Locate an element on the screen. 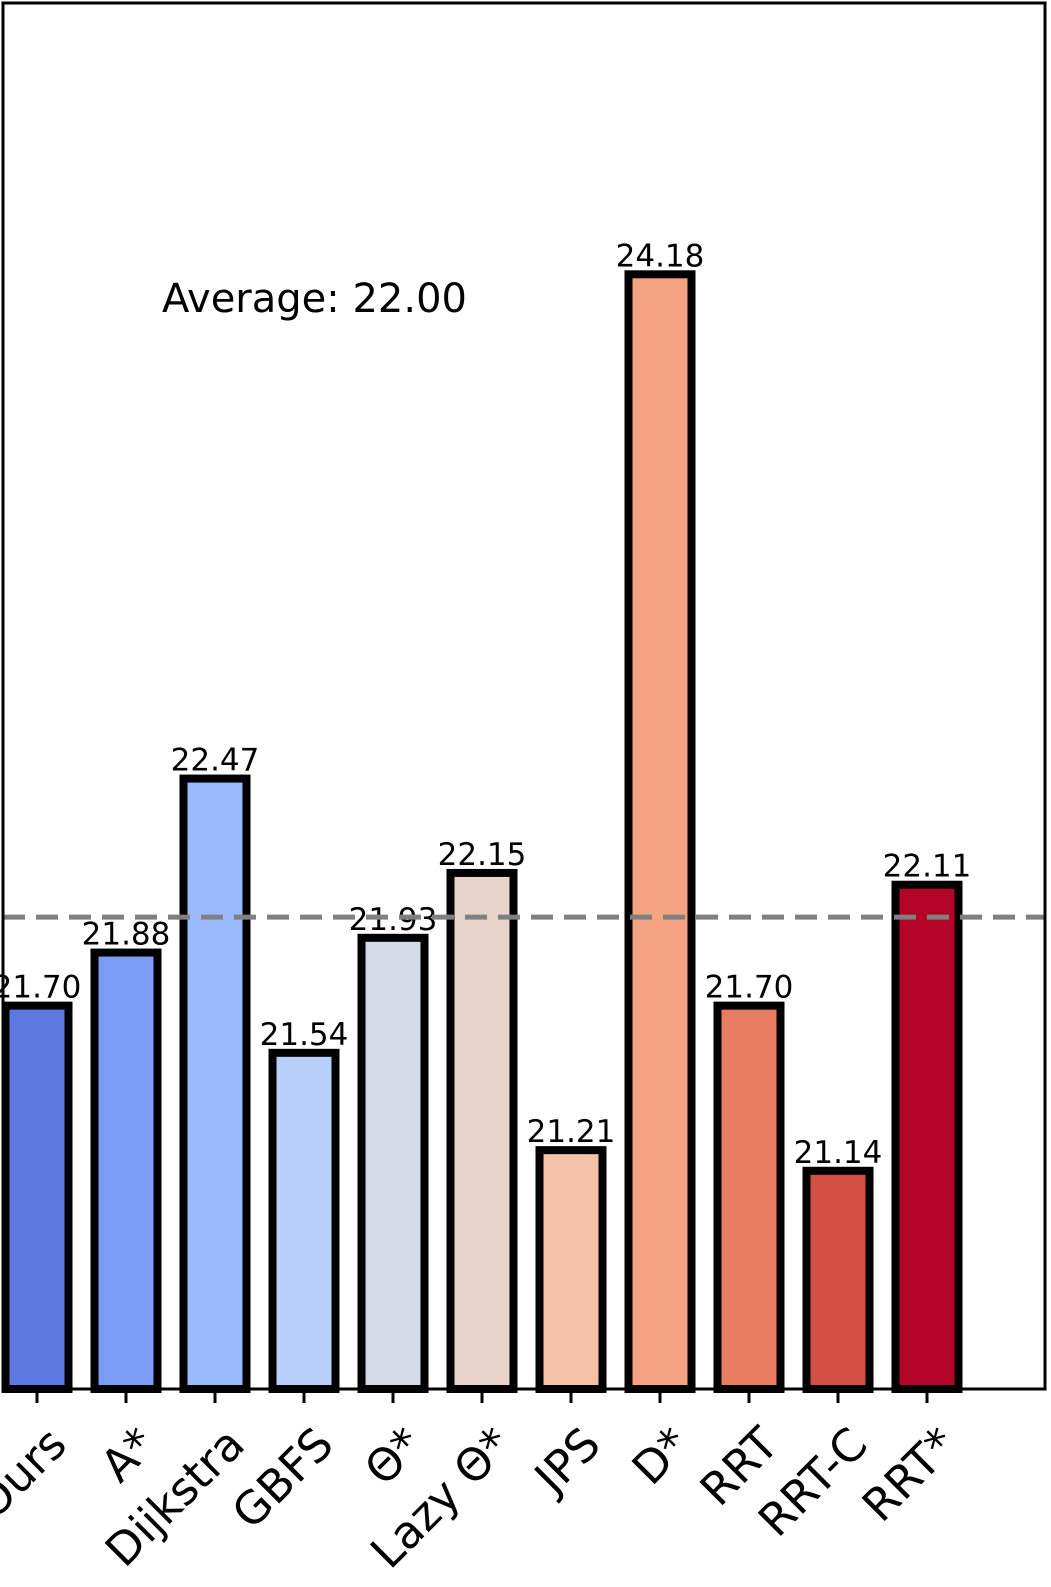 The height and width of the screenshot is (1587, 1051). x-ticks-group is located at coordinates (482, 1396).